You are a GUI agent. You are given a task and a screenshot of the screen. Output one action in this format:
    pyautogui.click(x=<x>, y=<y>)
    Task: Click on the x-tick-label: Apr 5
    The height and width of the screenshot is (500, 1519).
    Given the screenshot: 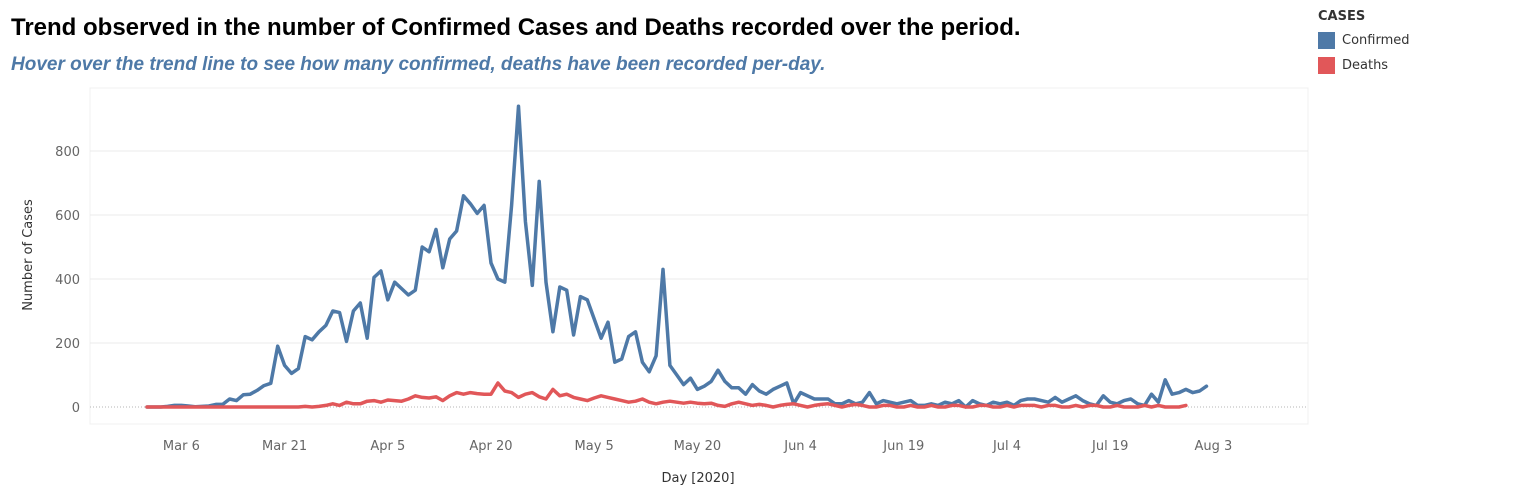 What is the action you would take?
    pyautogui.click(x=387, y=446)
    